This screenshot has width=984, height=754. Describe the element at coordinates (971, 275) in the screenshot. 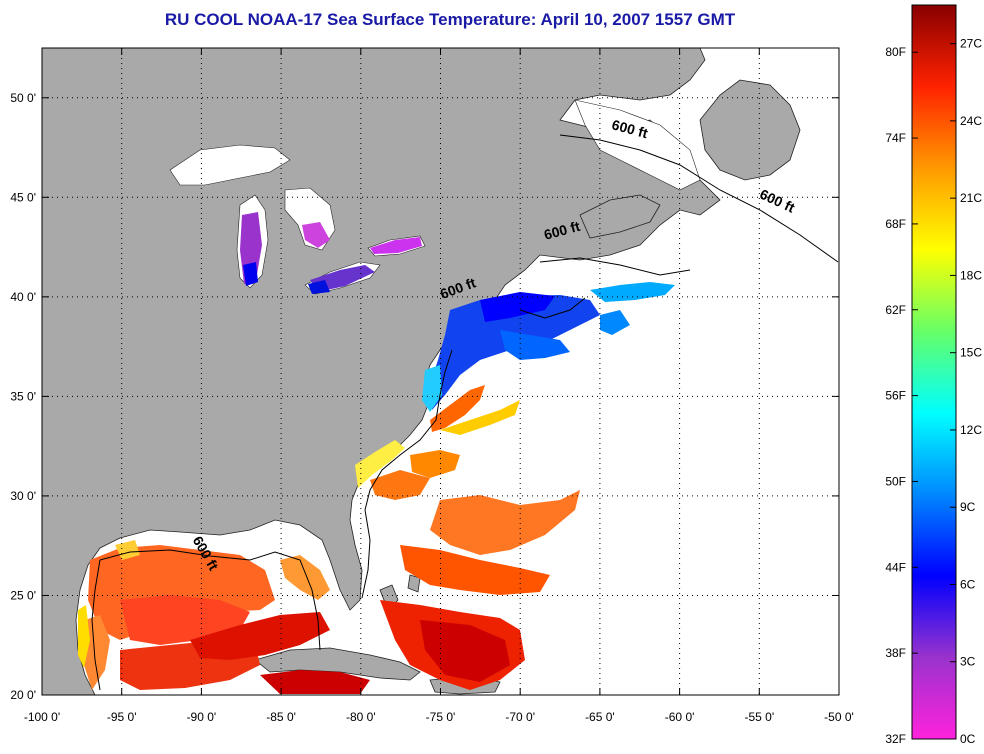

I see `celsius-label: 18C` at that location.